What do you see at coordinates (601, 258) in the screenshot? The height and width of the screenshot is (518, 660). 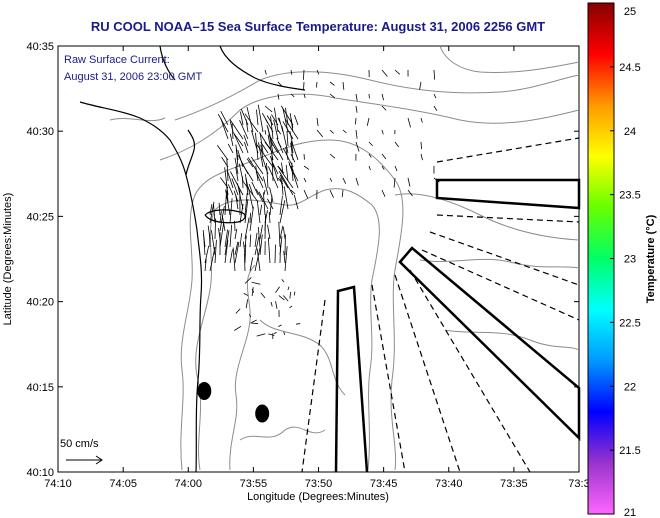 I see `colorbar` at bounding box center [601, 258].